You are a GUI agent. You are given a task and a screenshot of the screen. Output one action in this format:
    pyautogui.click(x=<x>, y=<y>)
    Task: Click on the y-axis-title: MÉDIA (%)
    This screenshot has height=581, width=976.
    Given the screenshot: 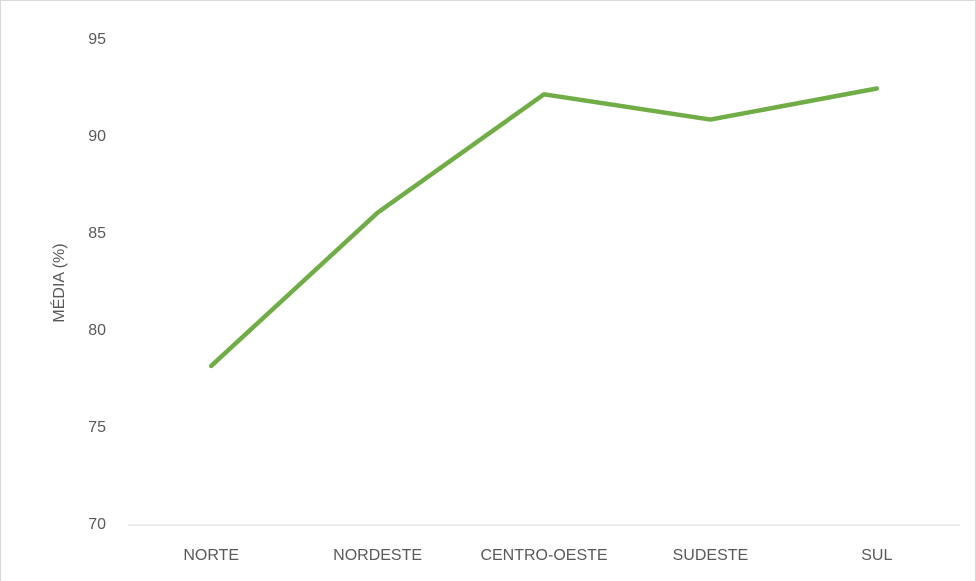 What is the action you would take?
    pyautogui.click(x=58, y=282)
    